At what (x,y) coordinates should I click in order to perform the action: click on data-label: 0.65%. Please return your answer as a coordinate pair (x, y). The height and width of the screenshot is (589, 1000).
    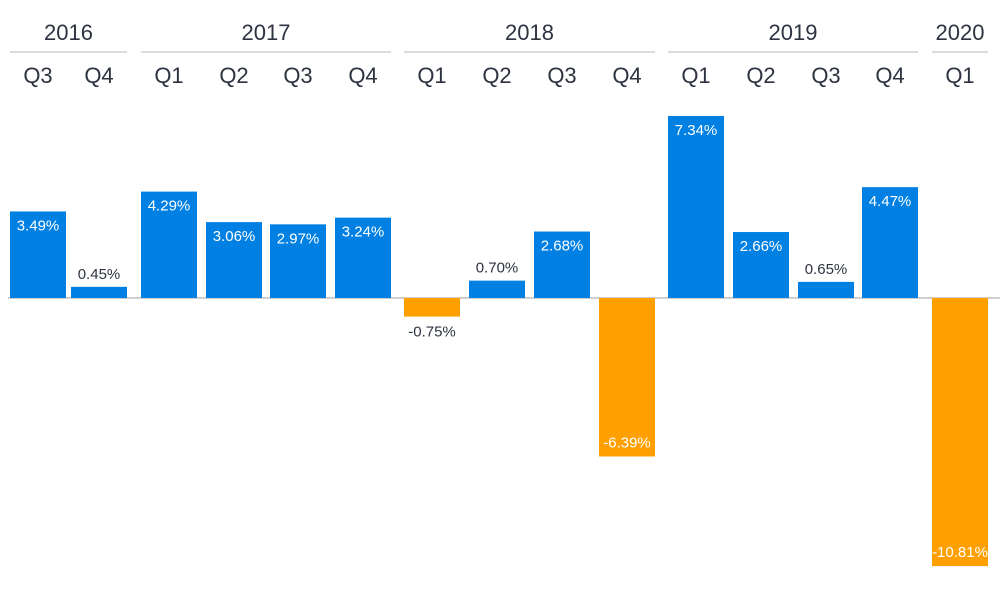
    Looking at the image, I should click on (826, 269).